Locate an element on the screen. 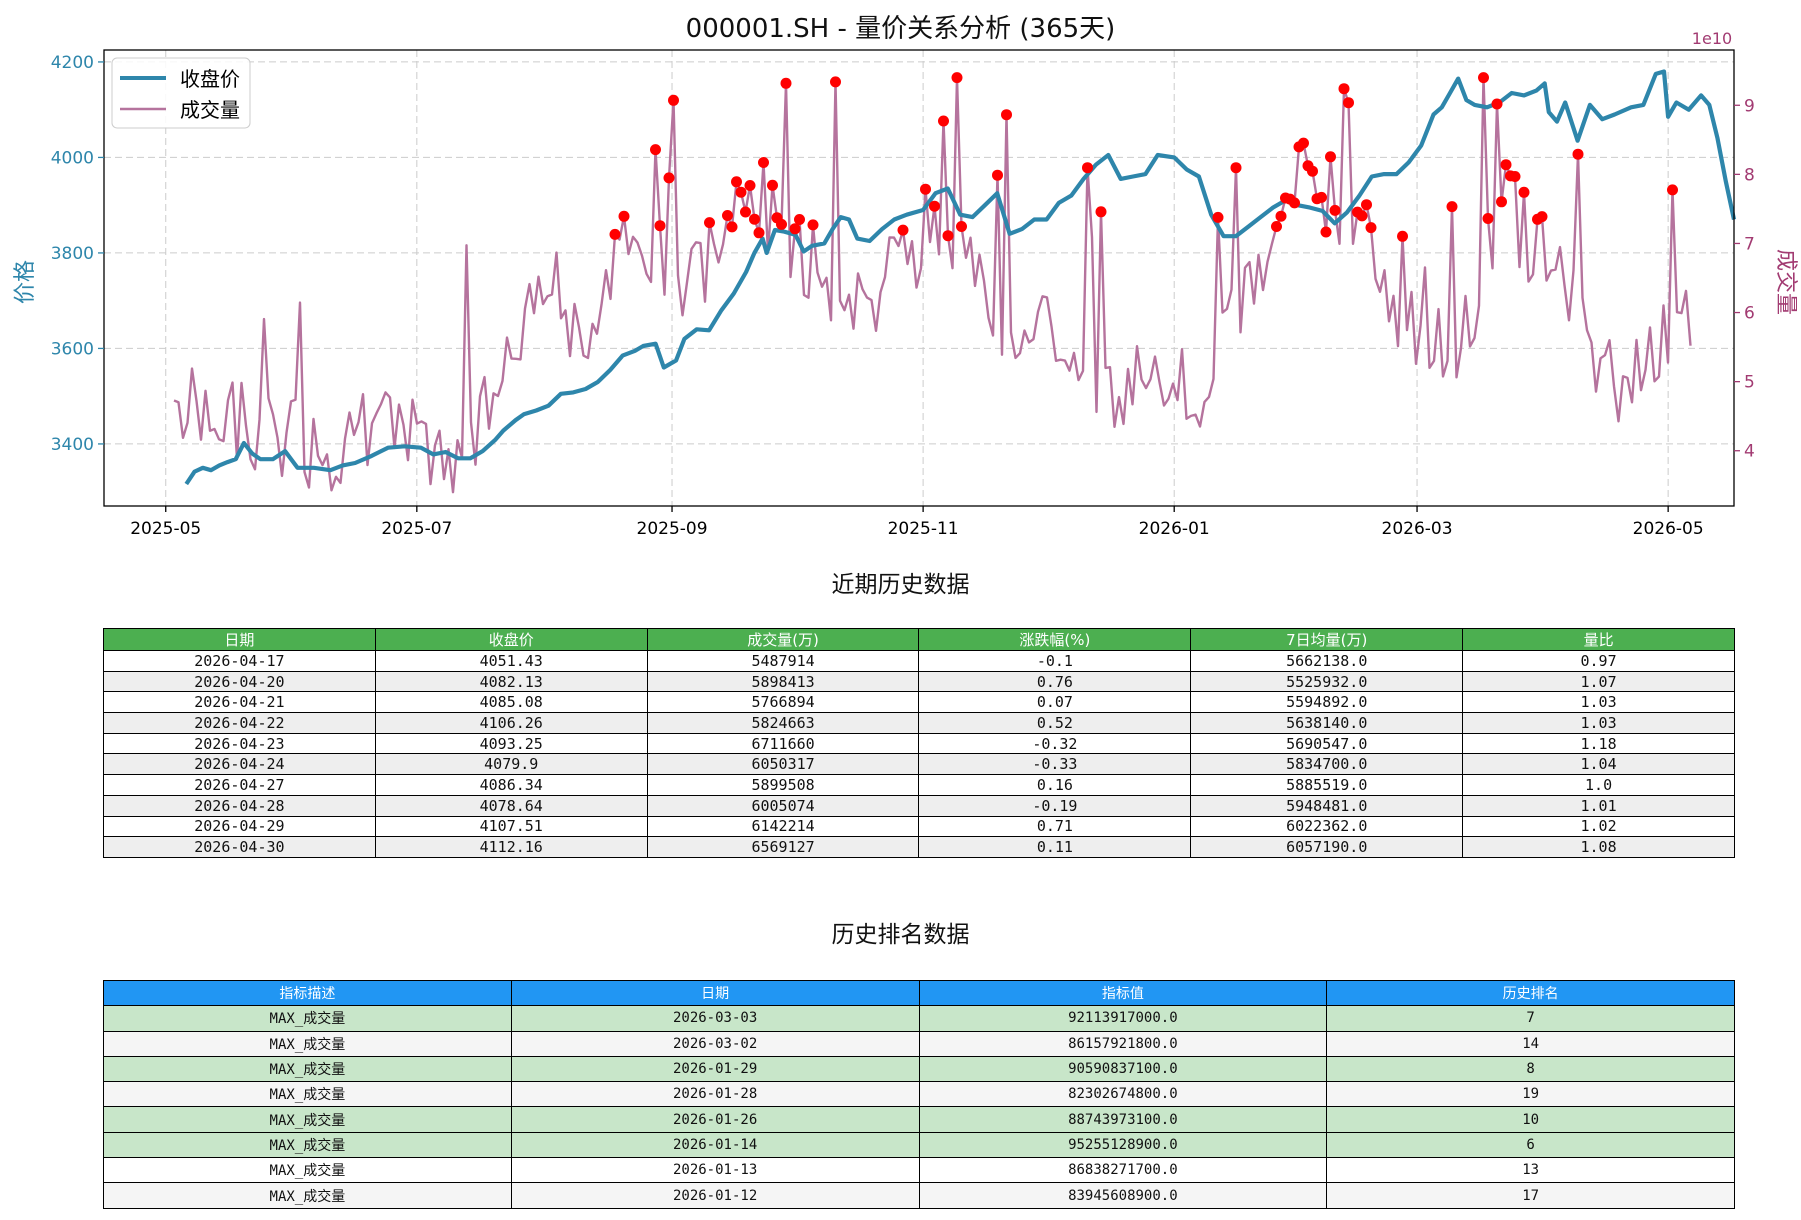 This screenshot has width=1801, height=1220. recent-table-cell: 5594892.0 is located at coordinates (1327, 702).